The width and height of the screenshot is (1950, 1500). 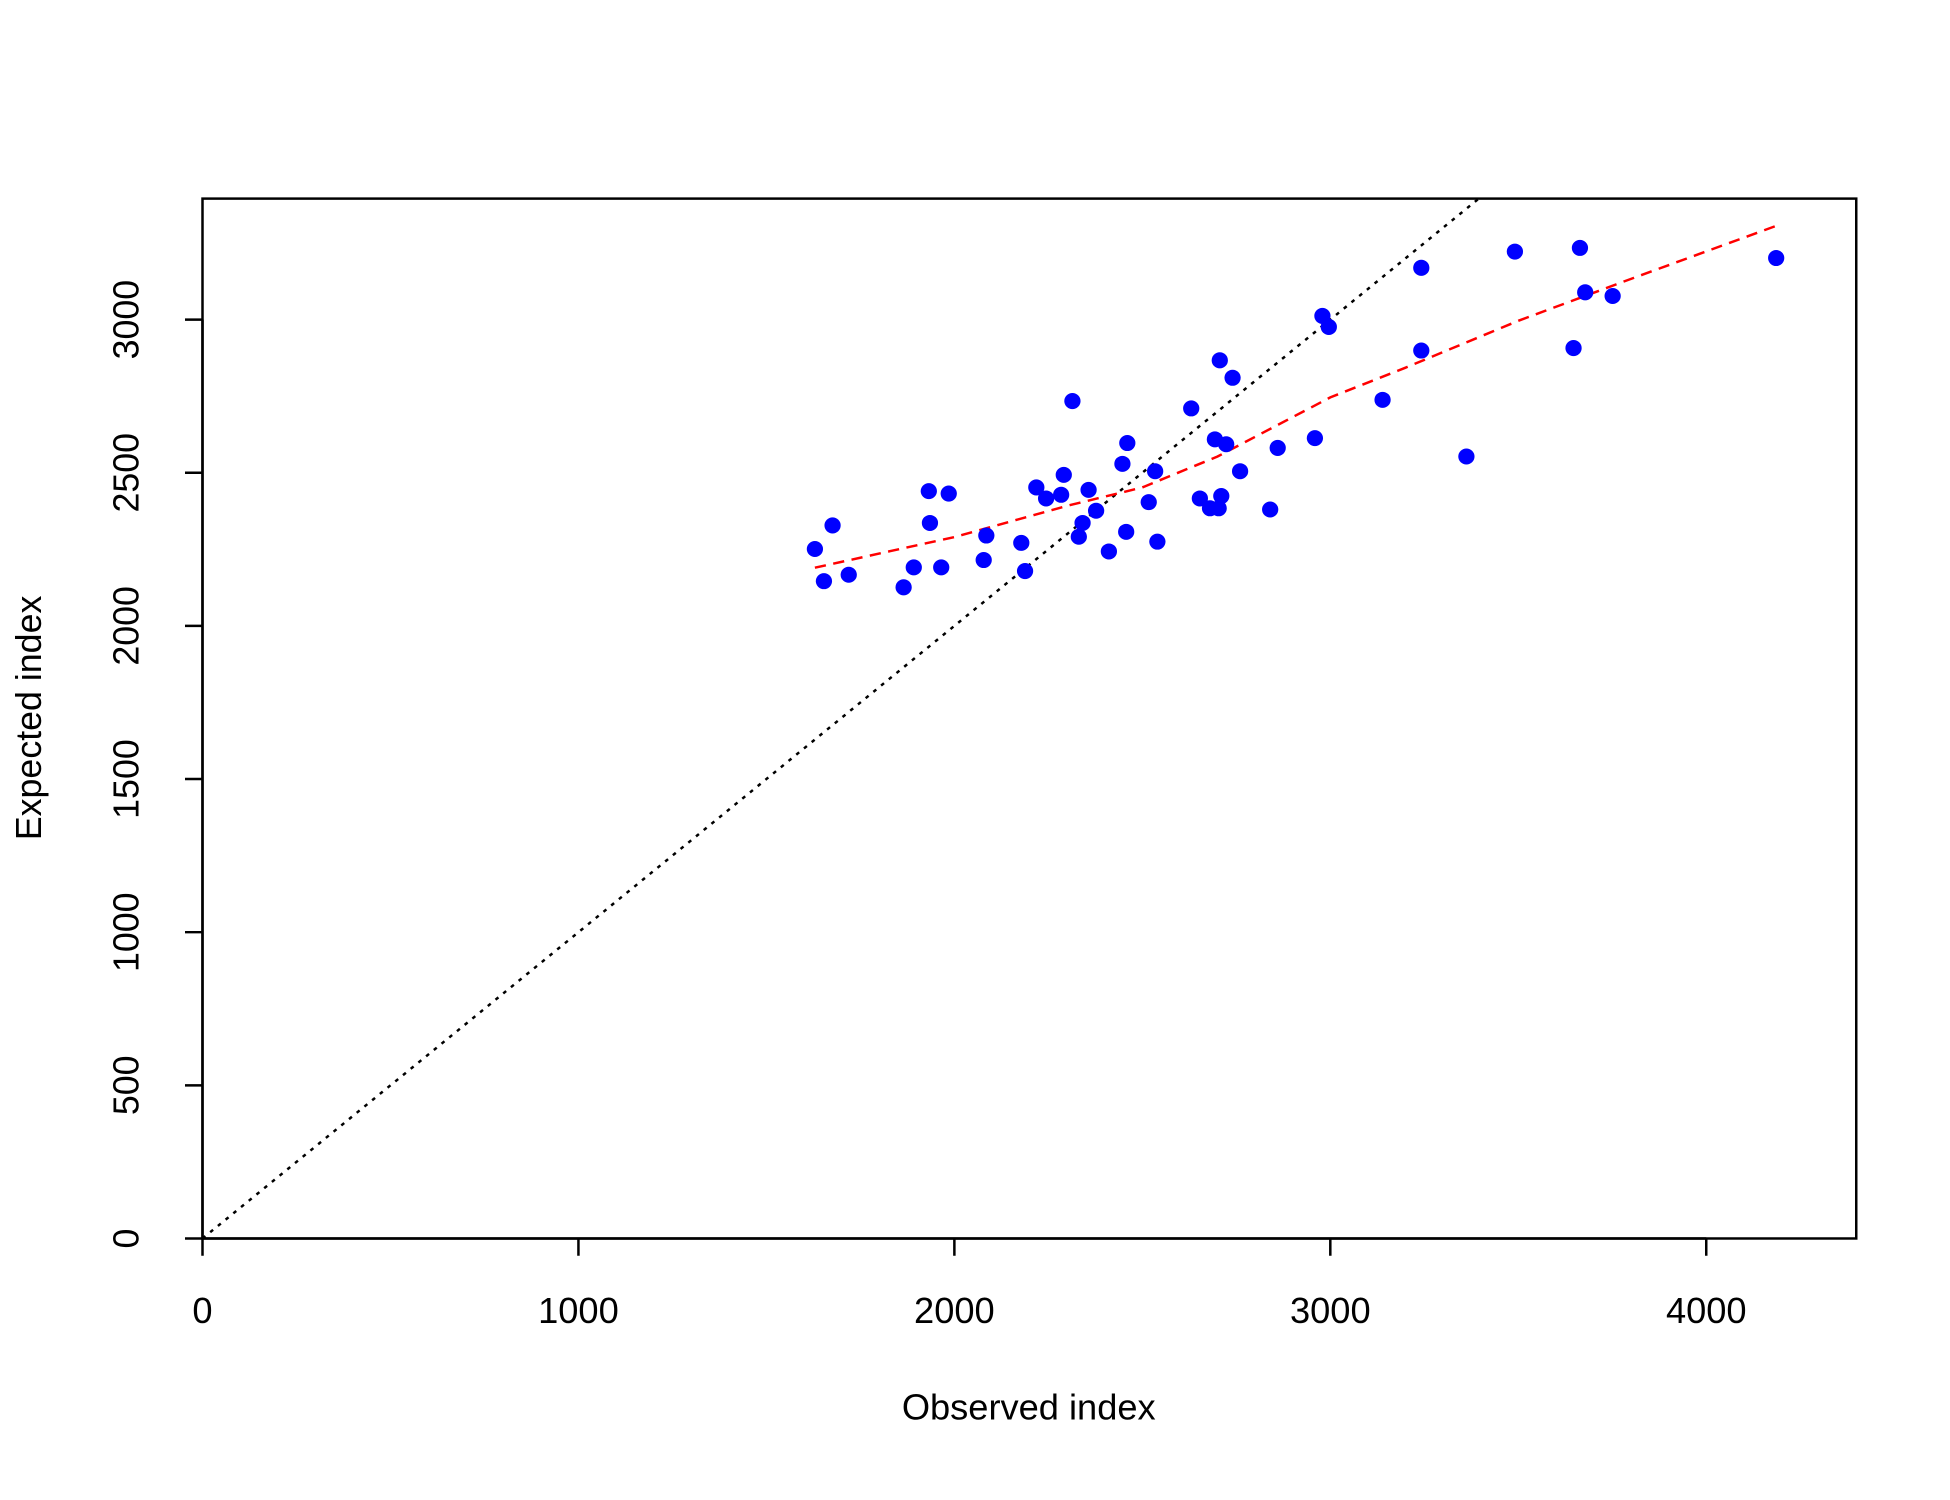 I want to click on y-tick-label: 0, so click(x=125, y=1239).